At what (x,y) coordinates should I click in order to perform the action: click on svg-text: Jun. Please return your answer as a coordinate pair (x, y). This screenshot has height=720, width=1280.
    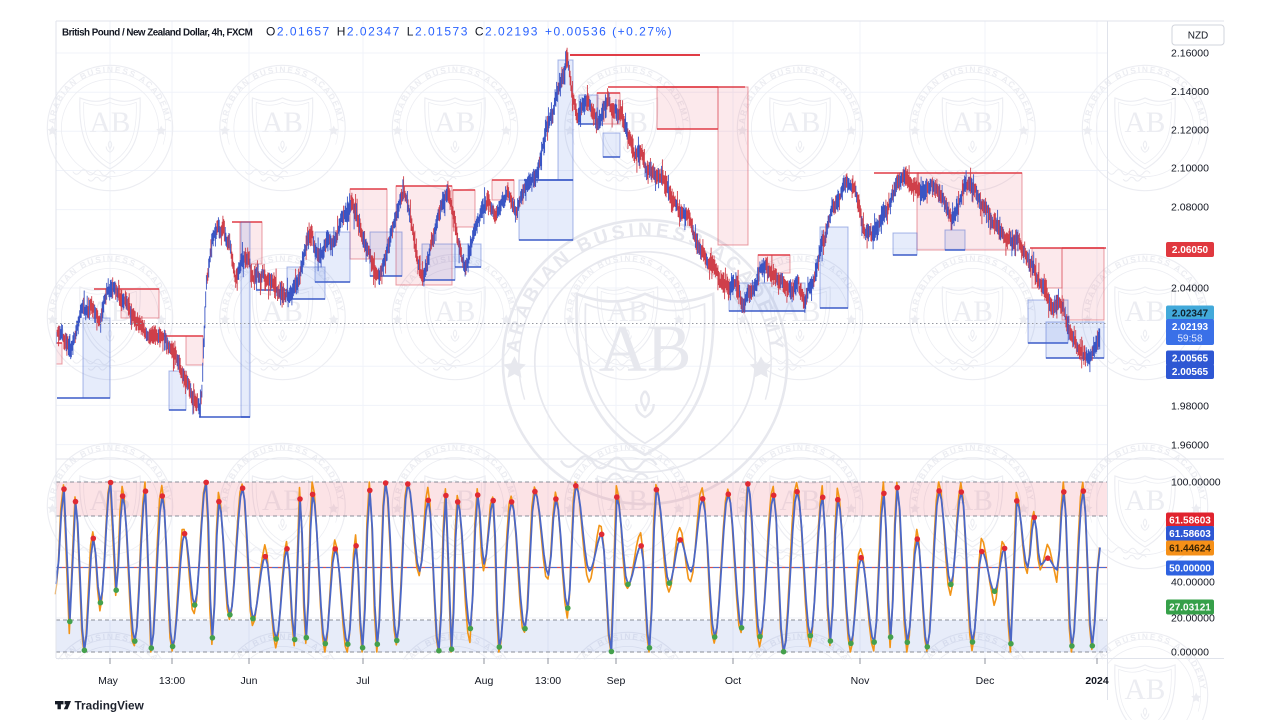
    Looking at the image, I should click on (249, 681).